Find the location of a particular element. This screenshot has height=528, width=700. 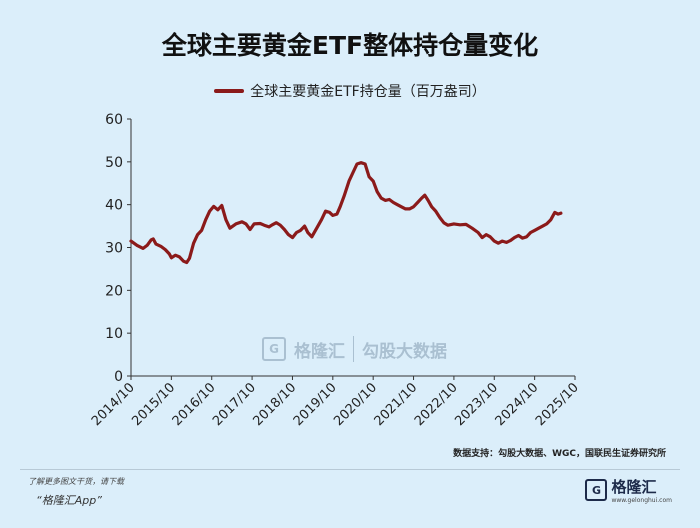

x-tick-label: 2014/10 is located at coordinates (113, 404).